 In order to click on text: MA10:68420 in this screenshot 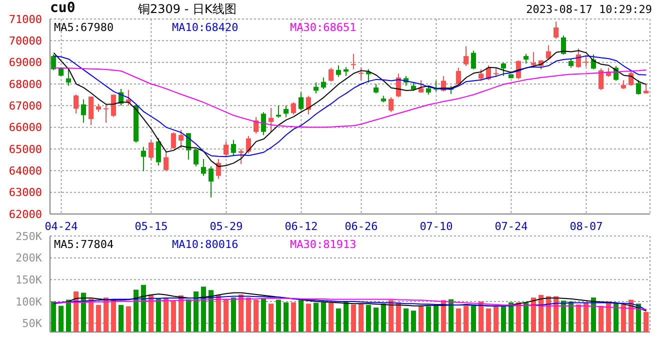, I will do `click(206, 27)`.